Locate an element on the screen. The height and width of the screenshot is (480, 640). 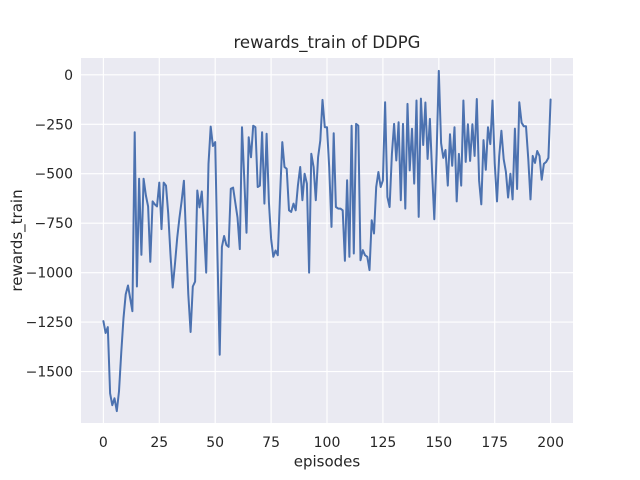
y-tick-label: −1500 is located at coordinates (49, 373).